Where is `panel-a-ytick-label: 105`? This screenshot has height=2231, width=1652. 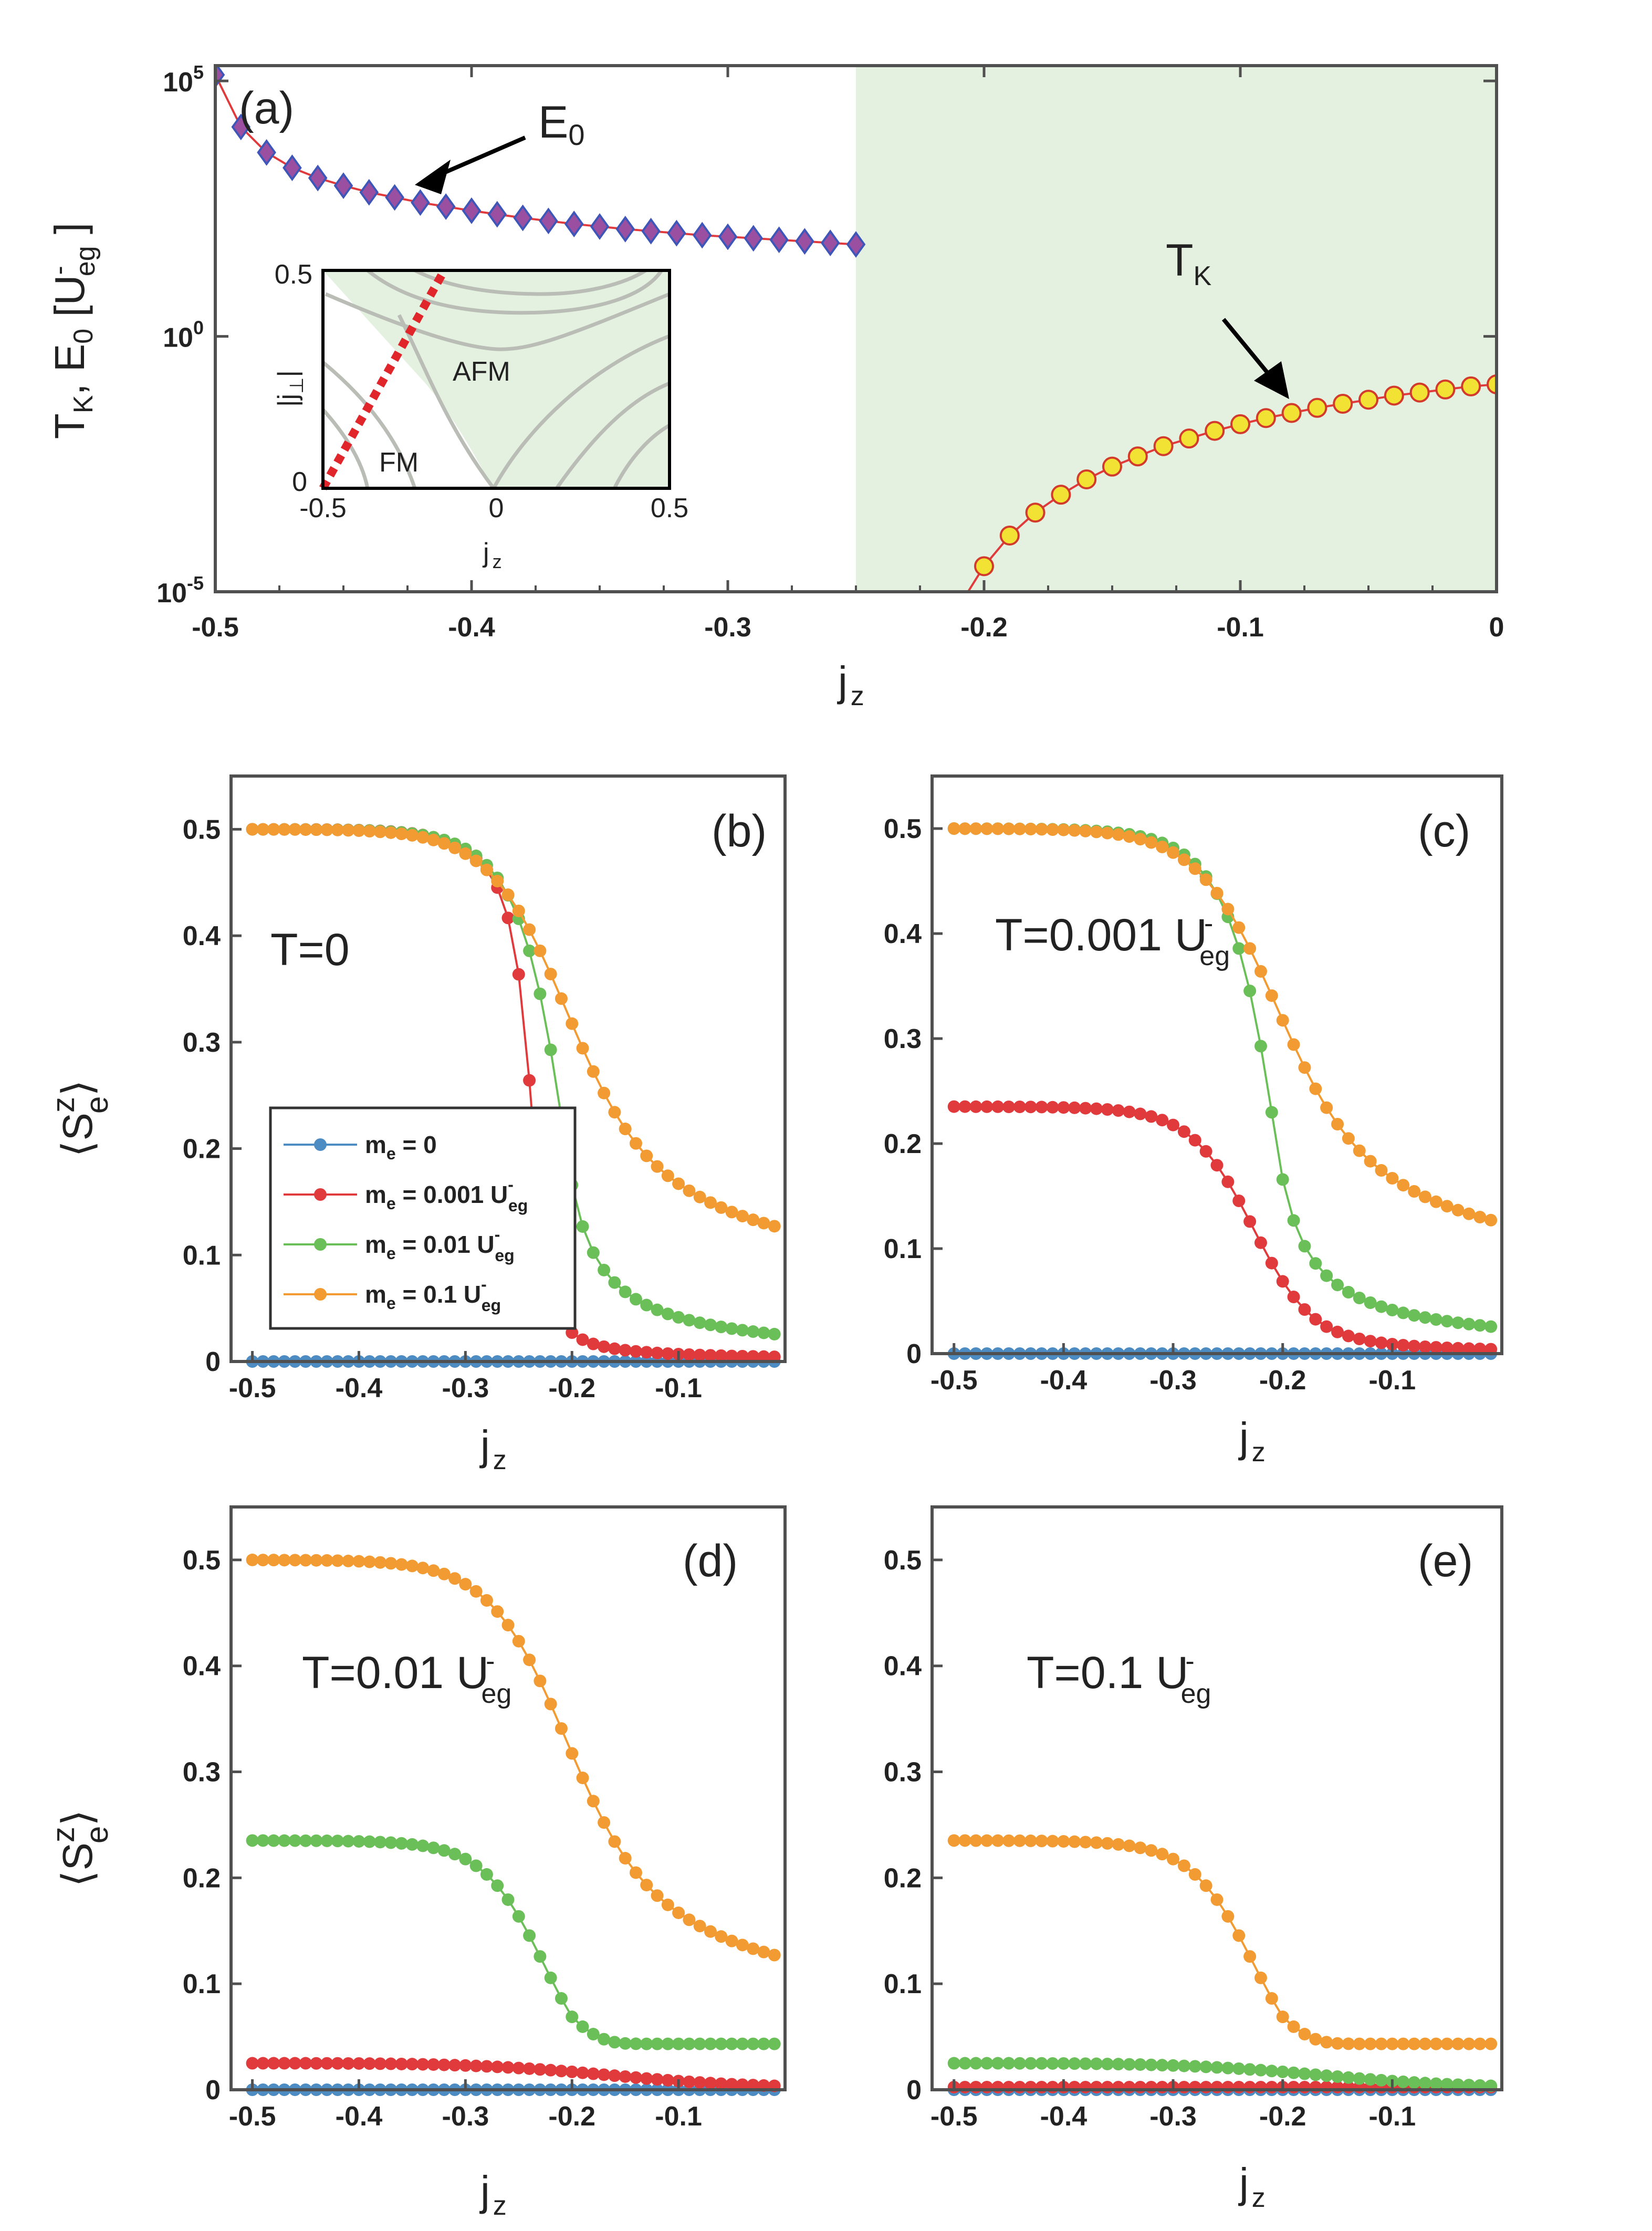
panel-a-ytick-label: 105 is located at coordinates (183, 79).